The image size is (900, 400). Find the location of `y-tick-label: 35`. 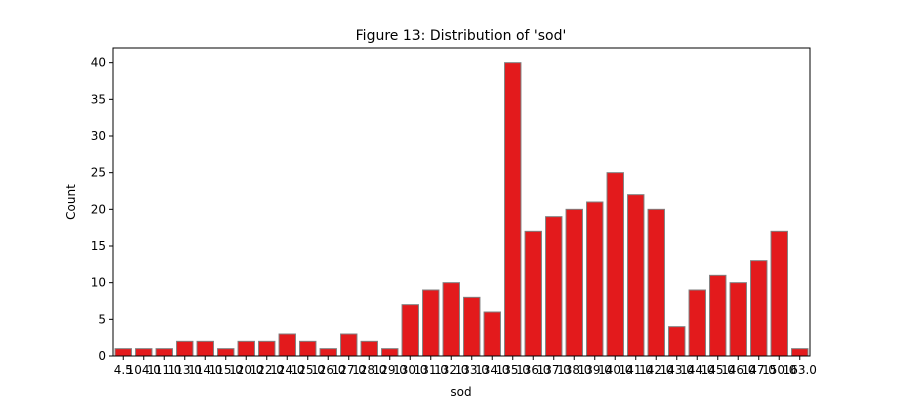

y-tick-label: 35 is located at coordinates (98, 99).